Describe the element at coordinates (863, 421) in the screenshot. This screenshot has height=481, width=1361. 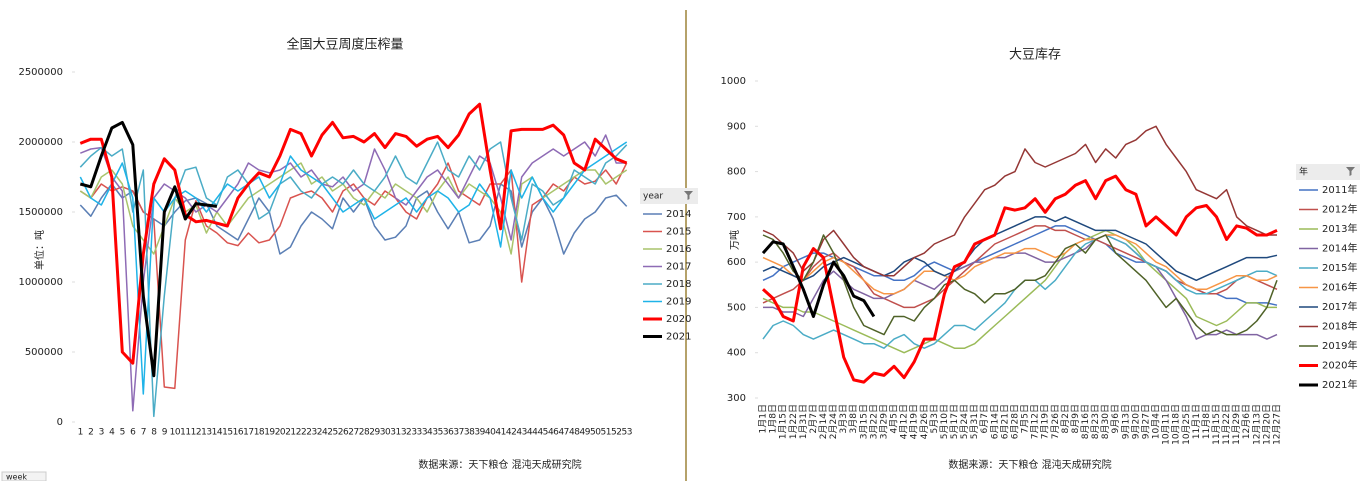
I see `x-tick-label: 3月15日` at that location.